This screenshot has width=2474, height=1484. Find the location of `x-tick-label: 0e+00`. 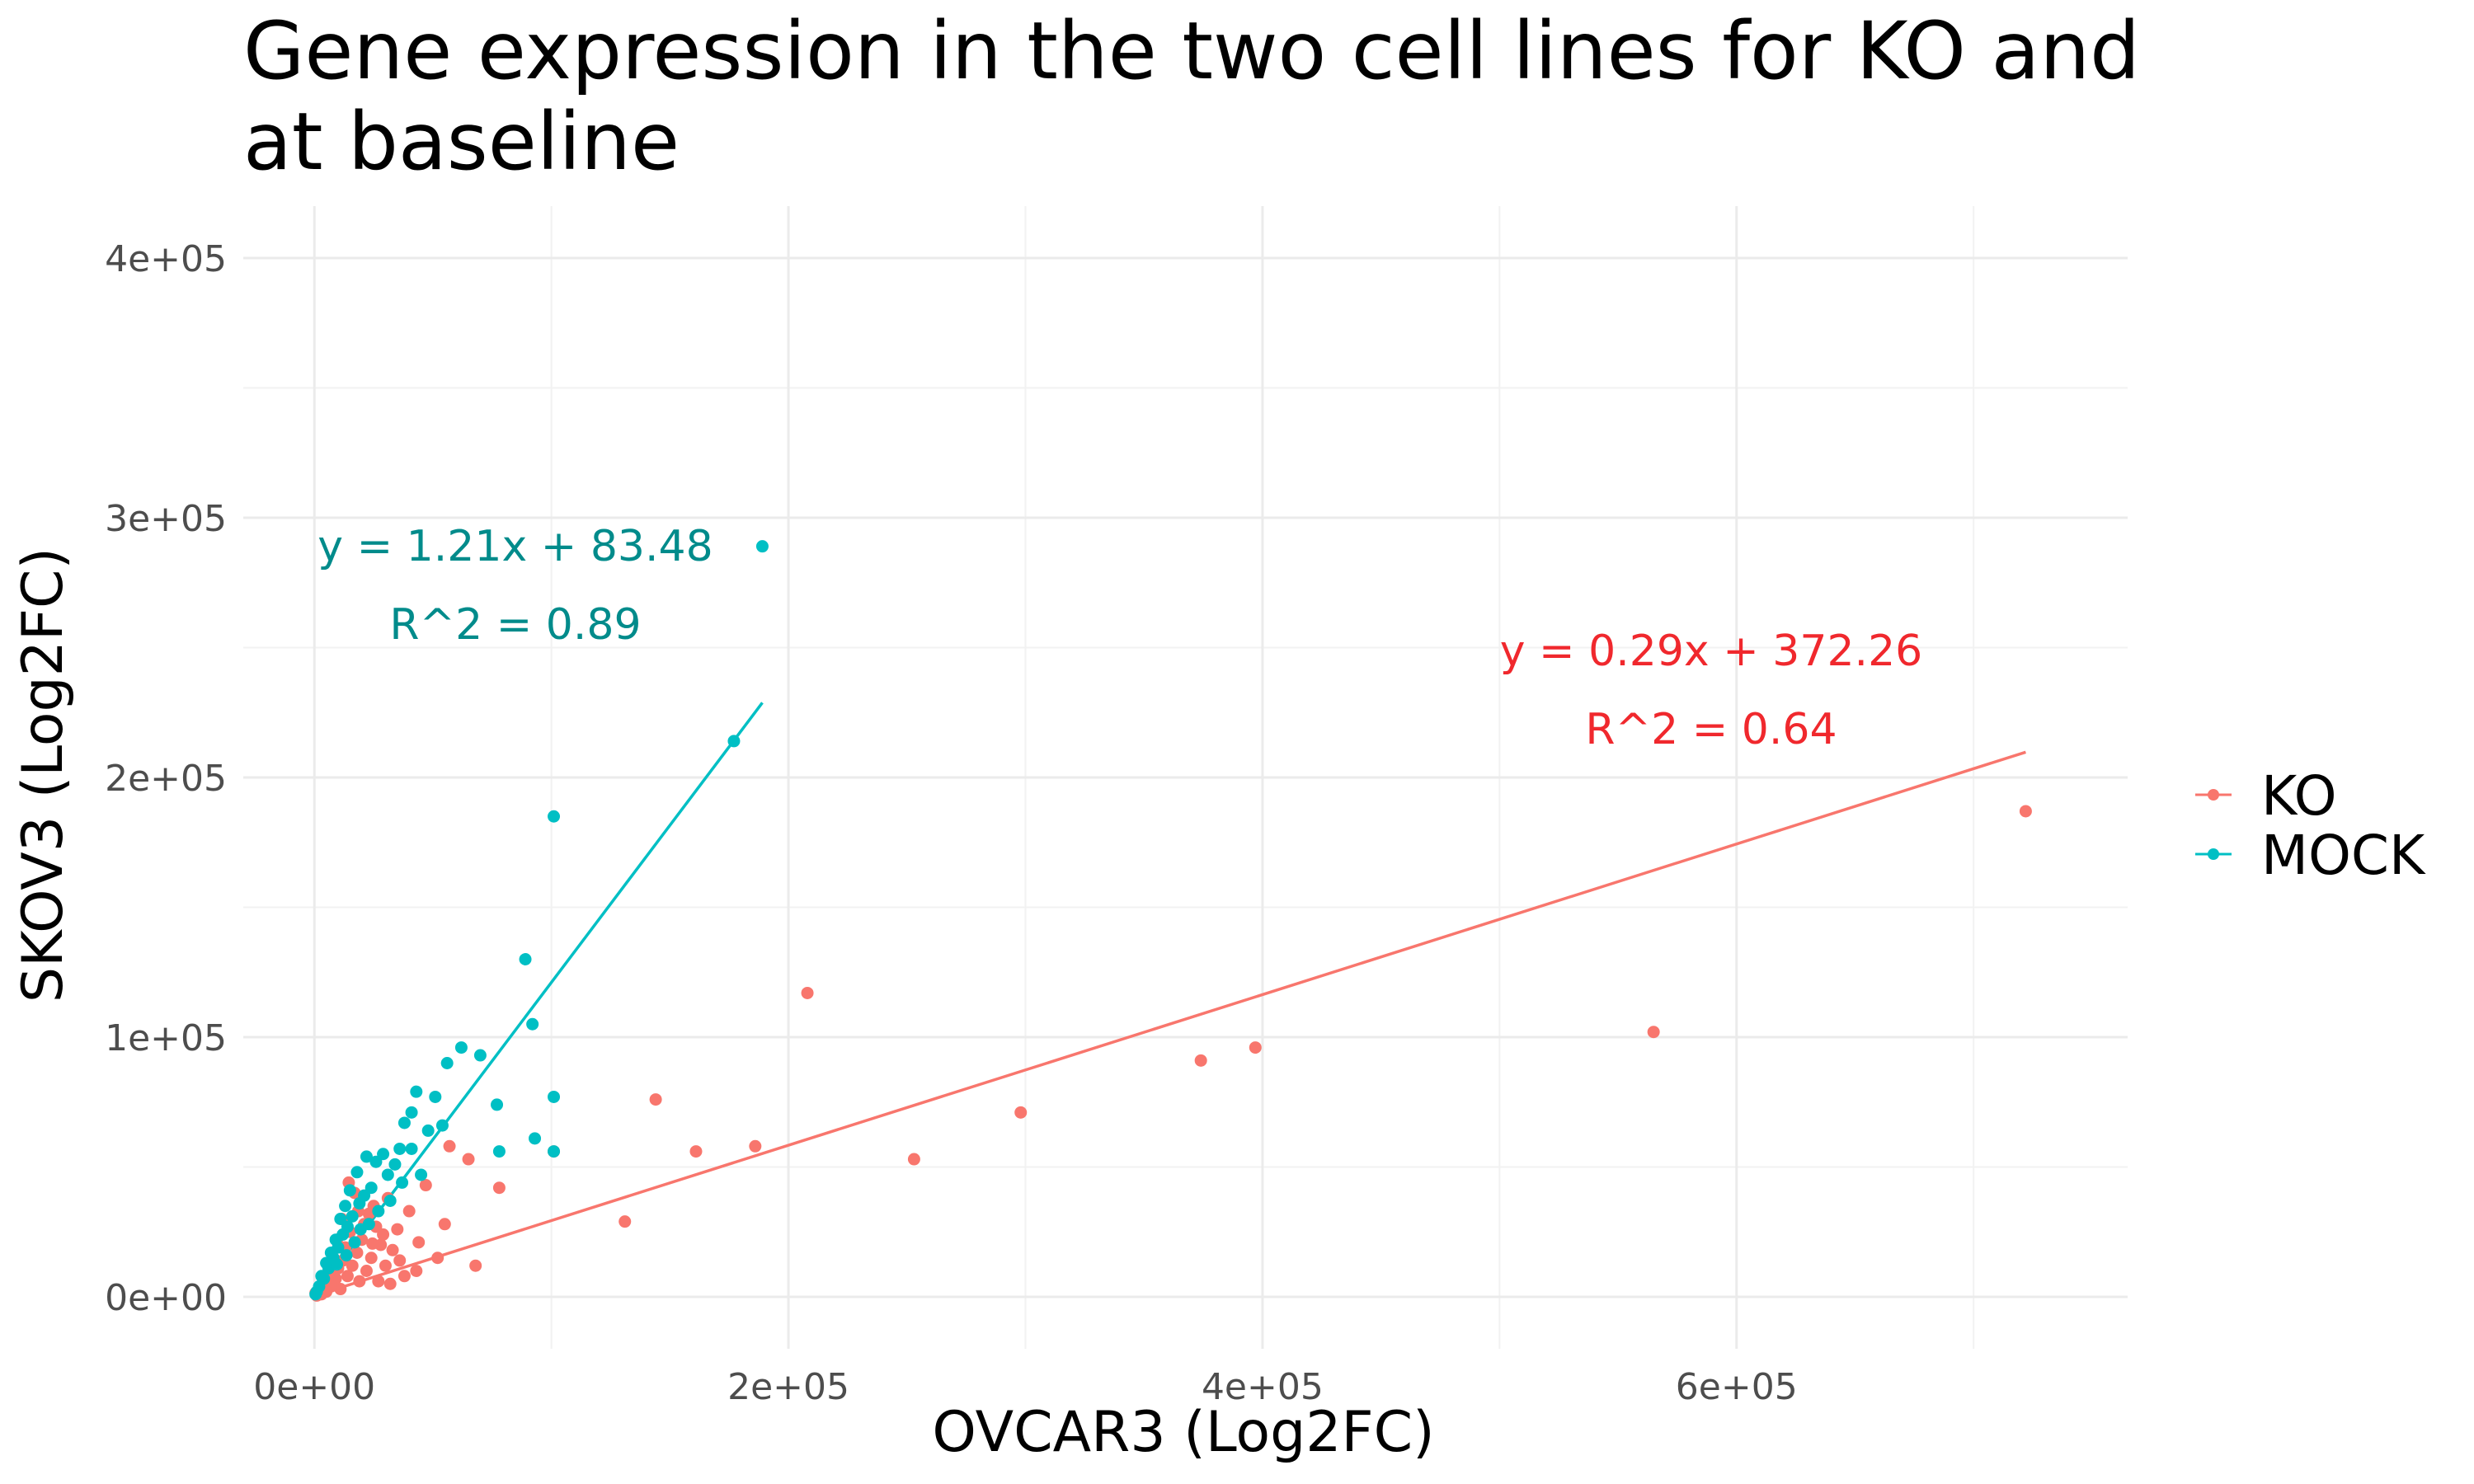

x-tick-label: 0e+00 is located at coordinates (314, 1387).